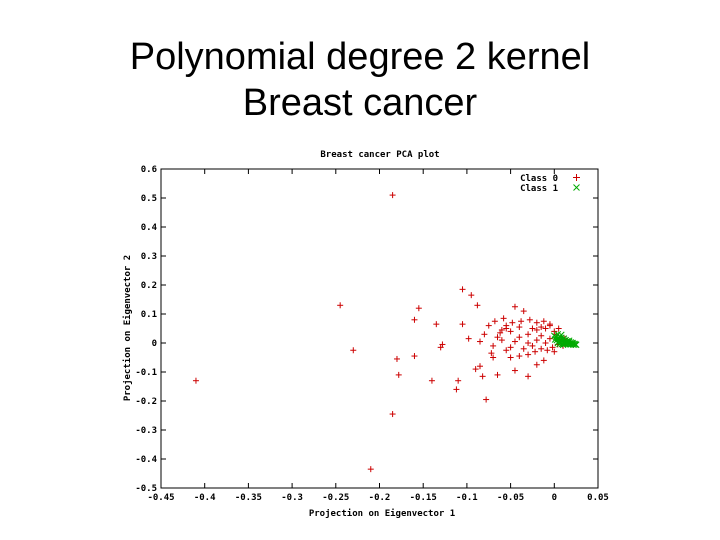 Image resolution: width=720 pixels, height=540 pixels. I want to click on legend: Class 0 Class 1, so click(550, 184).